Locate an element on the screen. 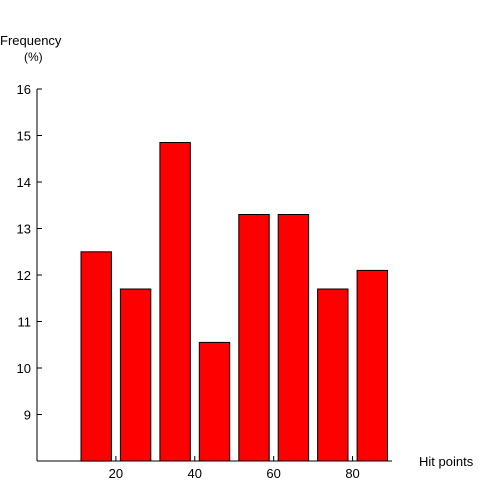 The height and width of the screenshot is (480, 480). y-ticks: 9 10 11 12 13 14 15 16 is located at coordinates (29, 252).